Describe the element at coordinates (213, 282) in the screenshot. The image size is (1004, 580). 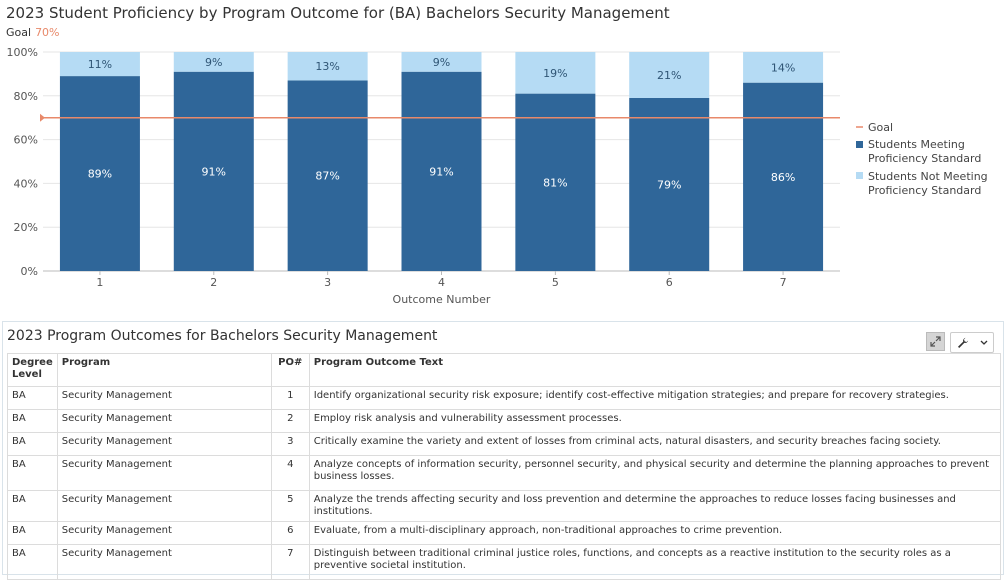
I see `x-tick-label: 2` at that location.